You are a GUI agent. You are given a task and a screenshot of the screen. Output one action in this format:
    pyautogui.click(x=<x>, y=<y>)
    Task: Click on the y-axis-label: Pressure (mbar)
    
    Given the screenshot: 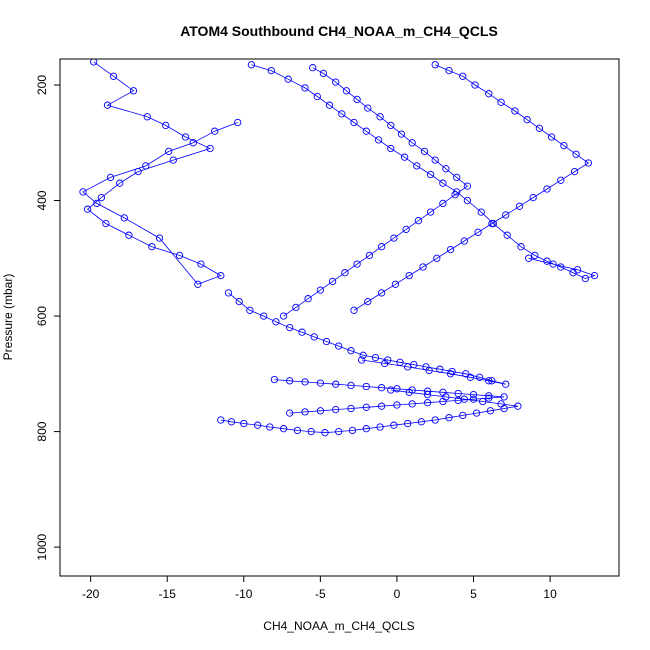 What is the action you would take?
    pyautogui.click(x=8, y=317)
    